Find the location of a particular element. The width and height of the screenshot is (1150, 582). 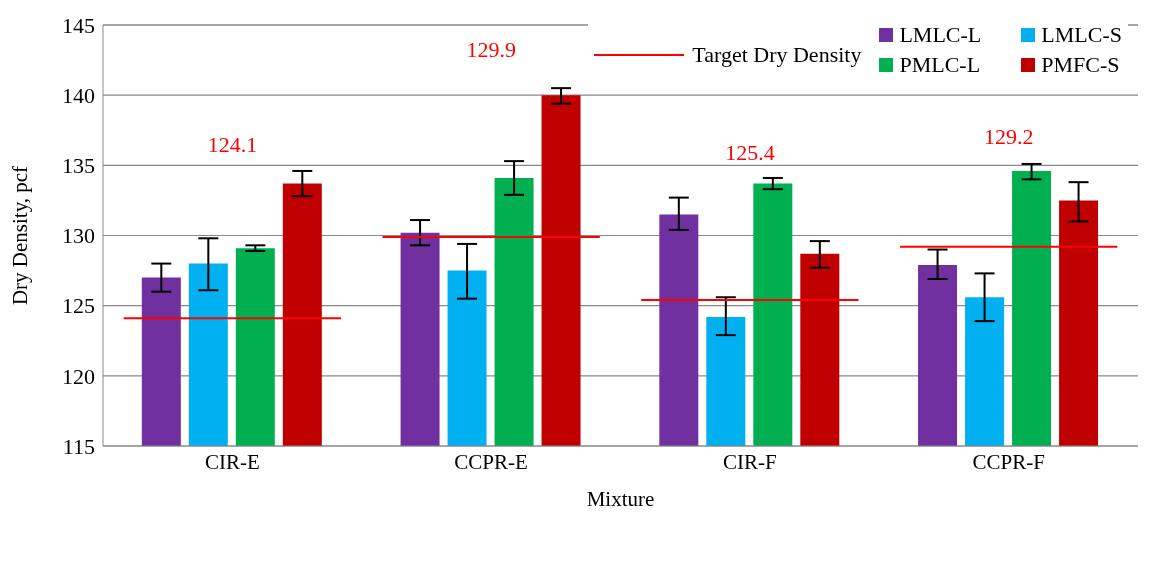

y-tick-label: 140 is located at coordinates (78, 95).